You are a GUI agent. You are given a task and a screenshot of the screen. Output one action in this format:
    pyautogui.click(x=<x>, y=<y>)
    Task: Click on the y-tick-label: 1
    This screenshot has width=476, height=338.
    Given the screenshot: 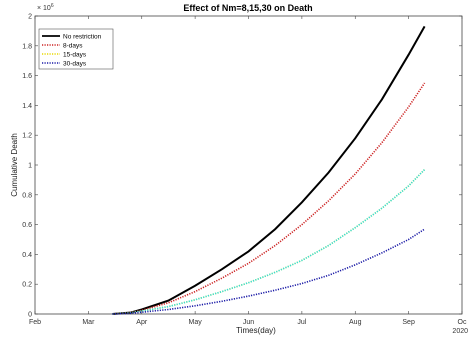 What is the action you would take?
    pyautogui.click(x=30, y=166)
    